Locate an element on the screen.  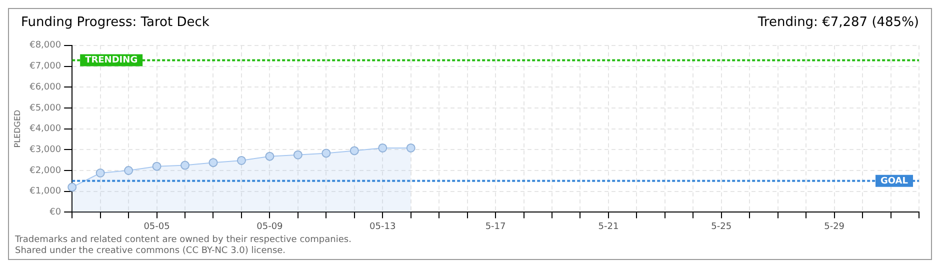
y-tick-label: €2,000 is located at coordinates (46, 171).